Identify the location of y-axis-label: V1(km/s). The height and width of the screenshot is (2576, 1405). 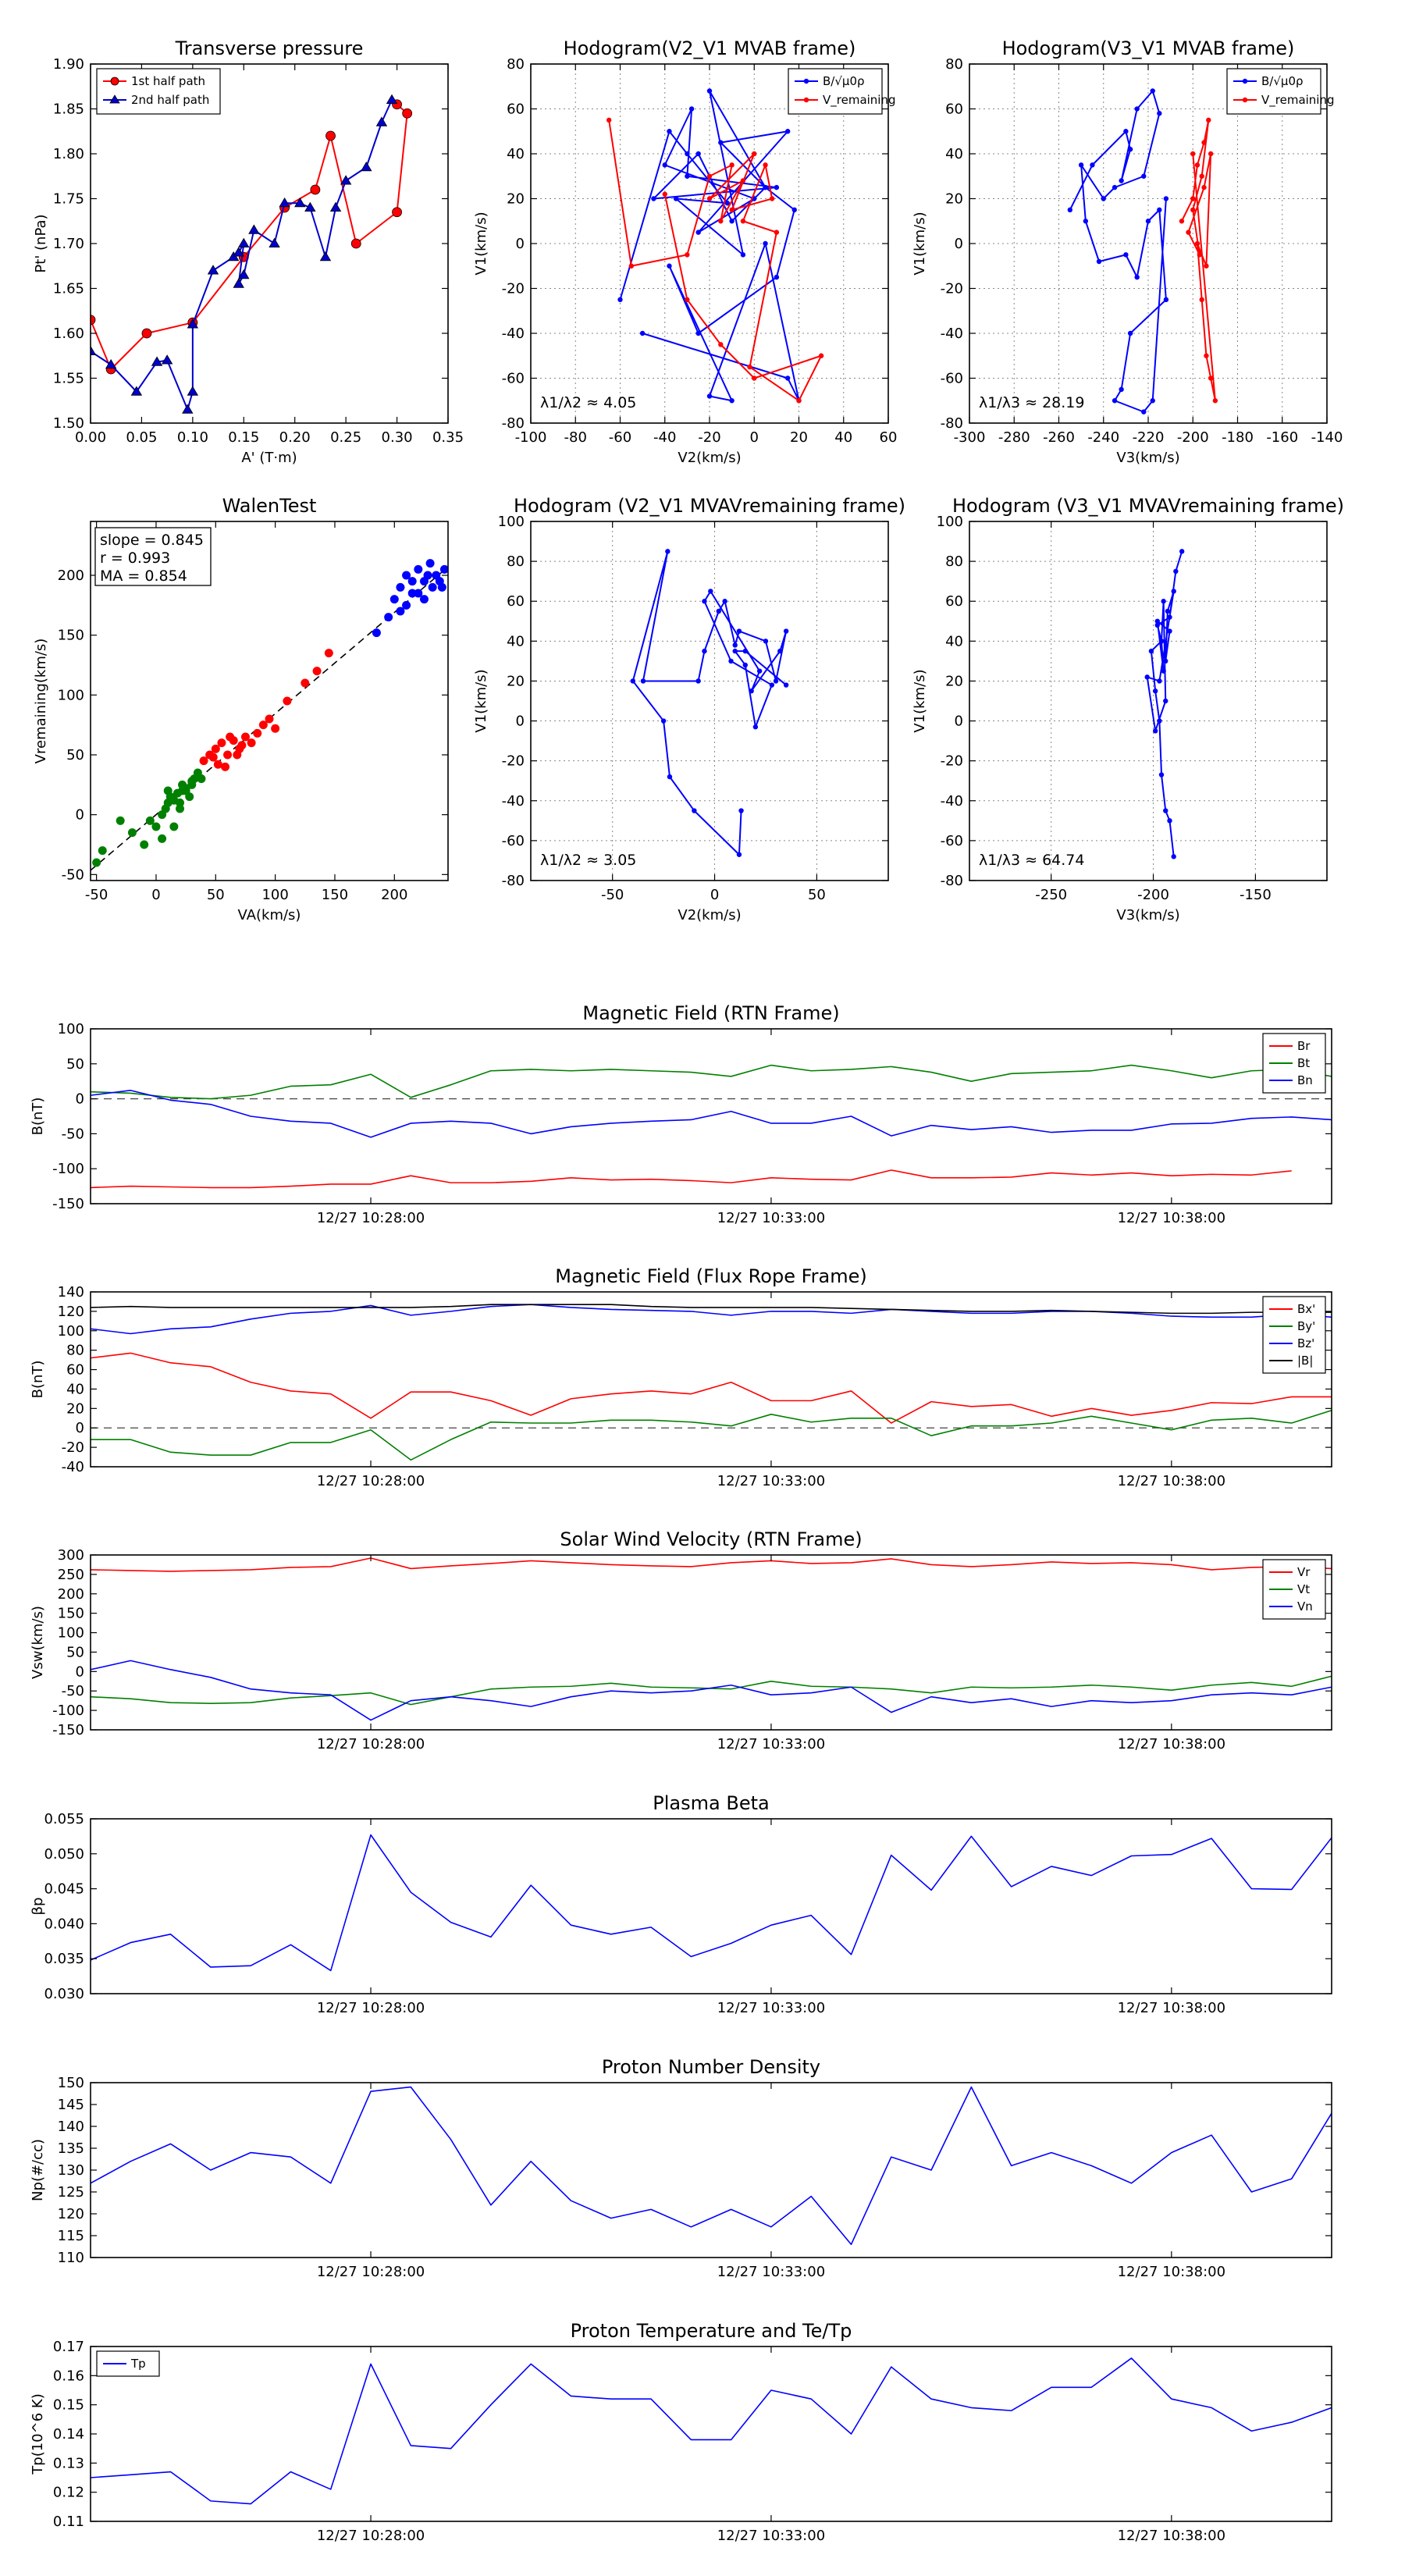
(920, 700).